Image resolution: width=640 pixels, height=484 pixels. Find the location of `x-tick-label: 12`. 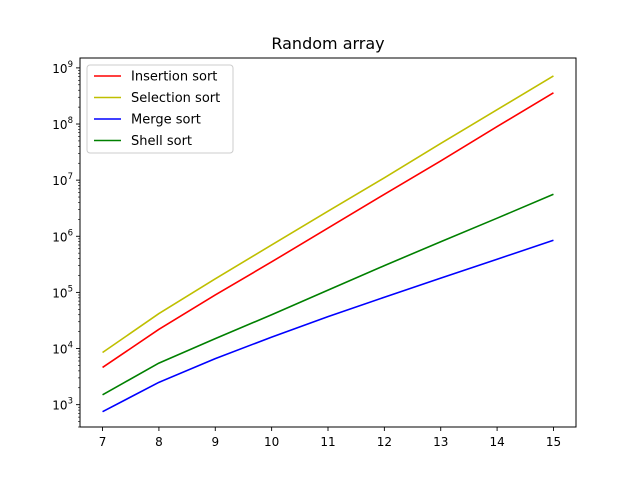

x-tick-label: 12 is located at coordinates (384, 442).